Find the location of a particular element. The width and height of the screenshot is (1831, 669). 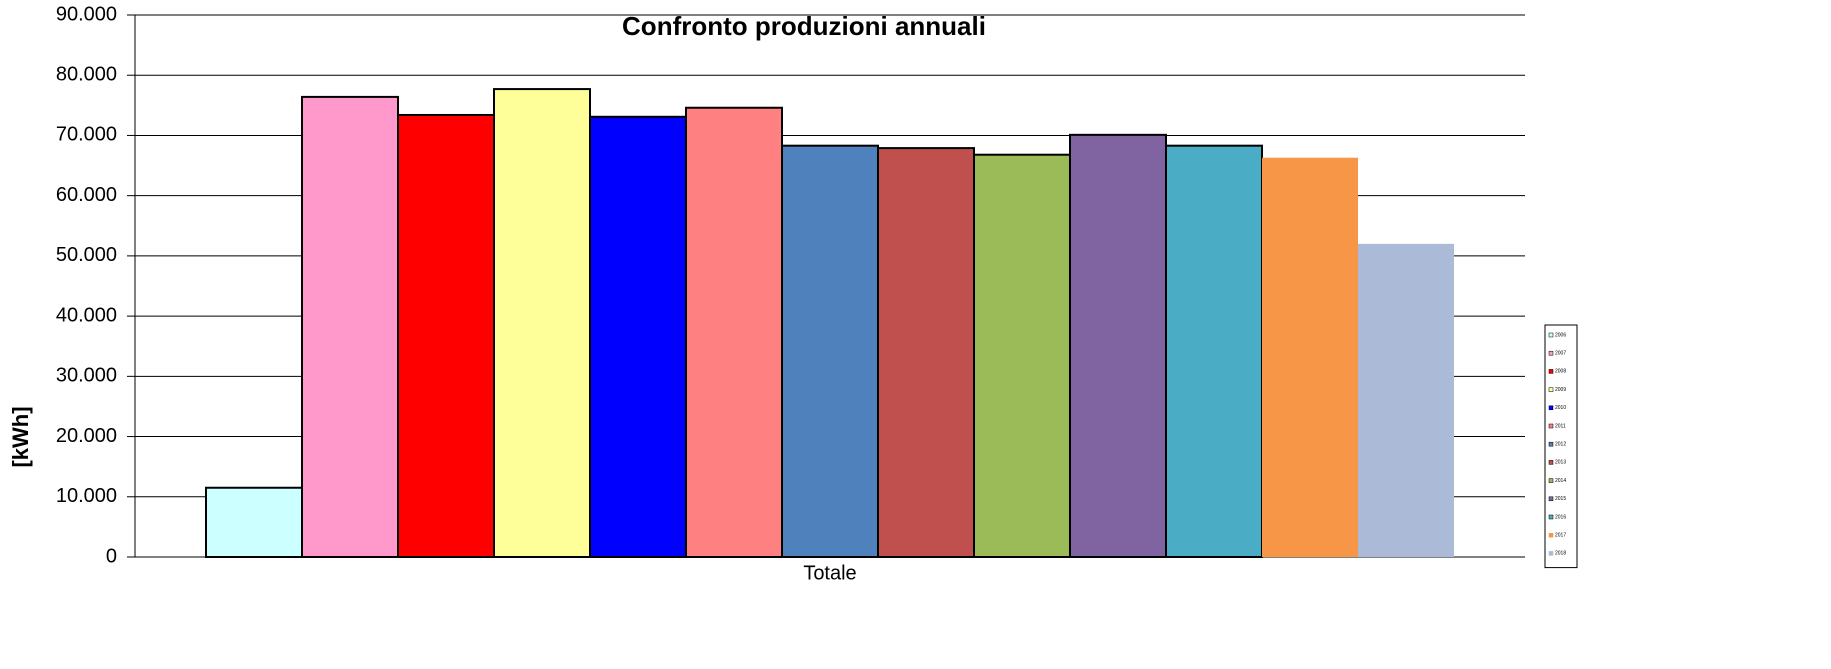

y-tick-label: 50.000 is located at coordinates (86, 255).